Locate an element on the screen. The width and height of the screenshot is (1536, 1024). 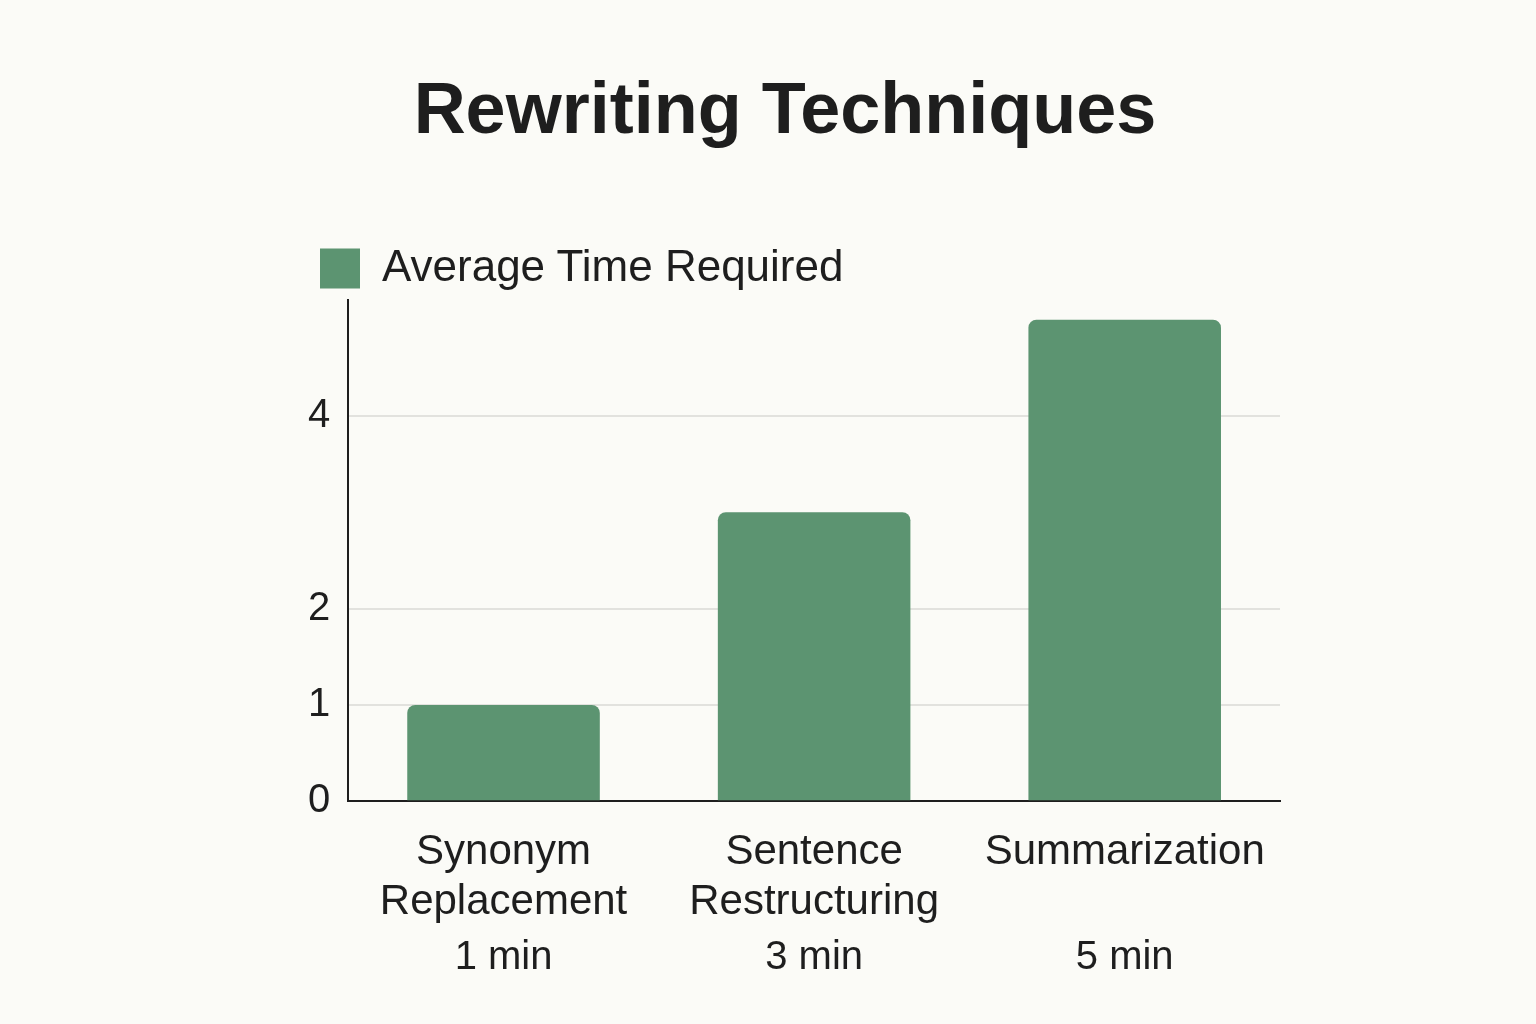
y-tick-label: 4 is located at coordinates (319, 413).